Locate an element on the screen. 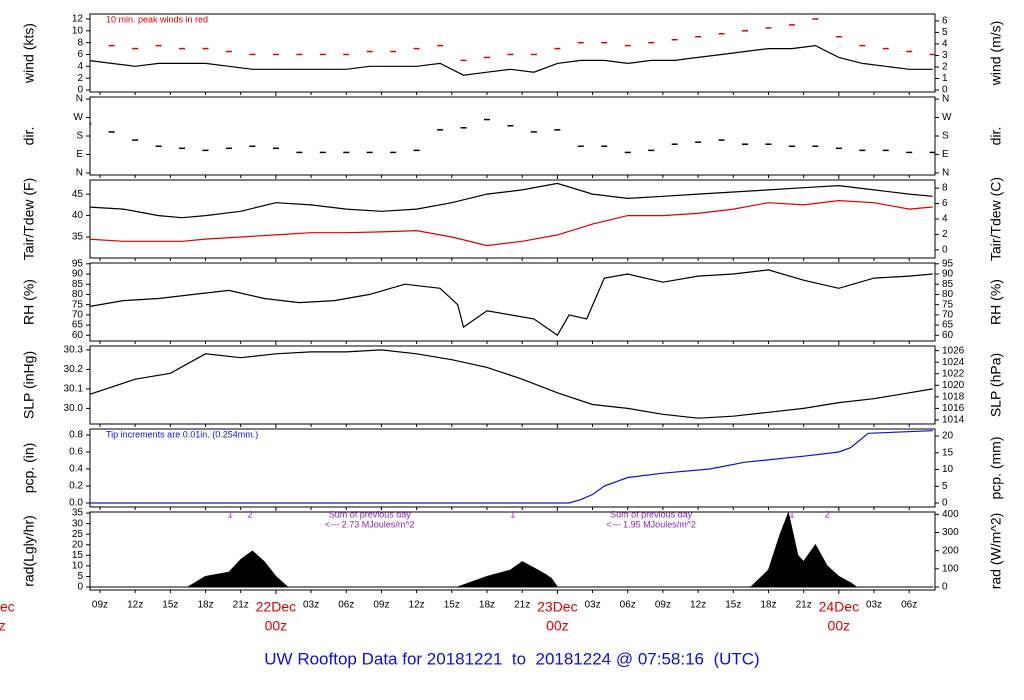  y2-tick-label: 6 is located at coordinates (945, 21).